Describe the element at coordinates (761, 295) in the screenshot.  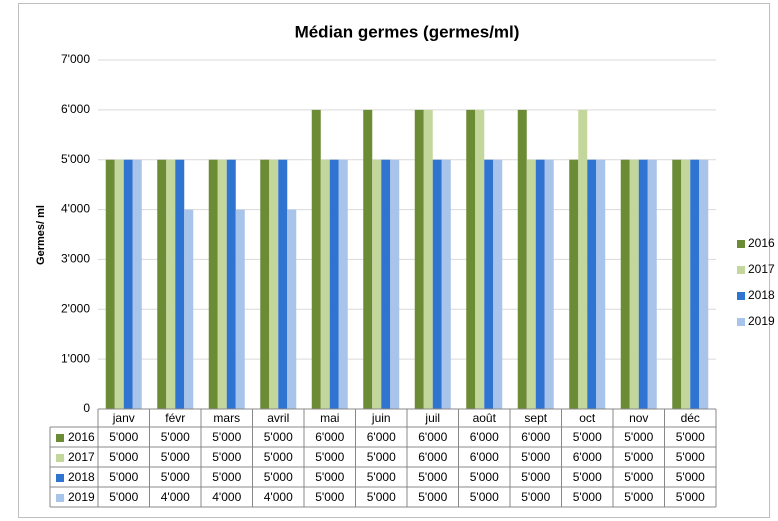
I see `legend-label: 2018` at that location.